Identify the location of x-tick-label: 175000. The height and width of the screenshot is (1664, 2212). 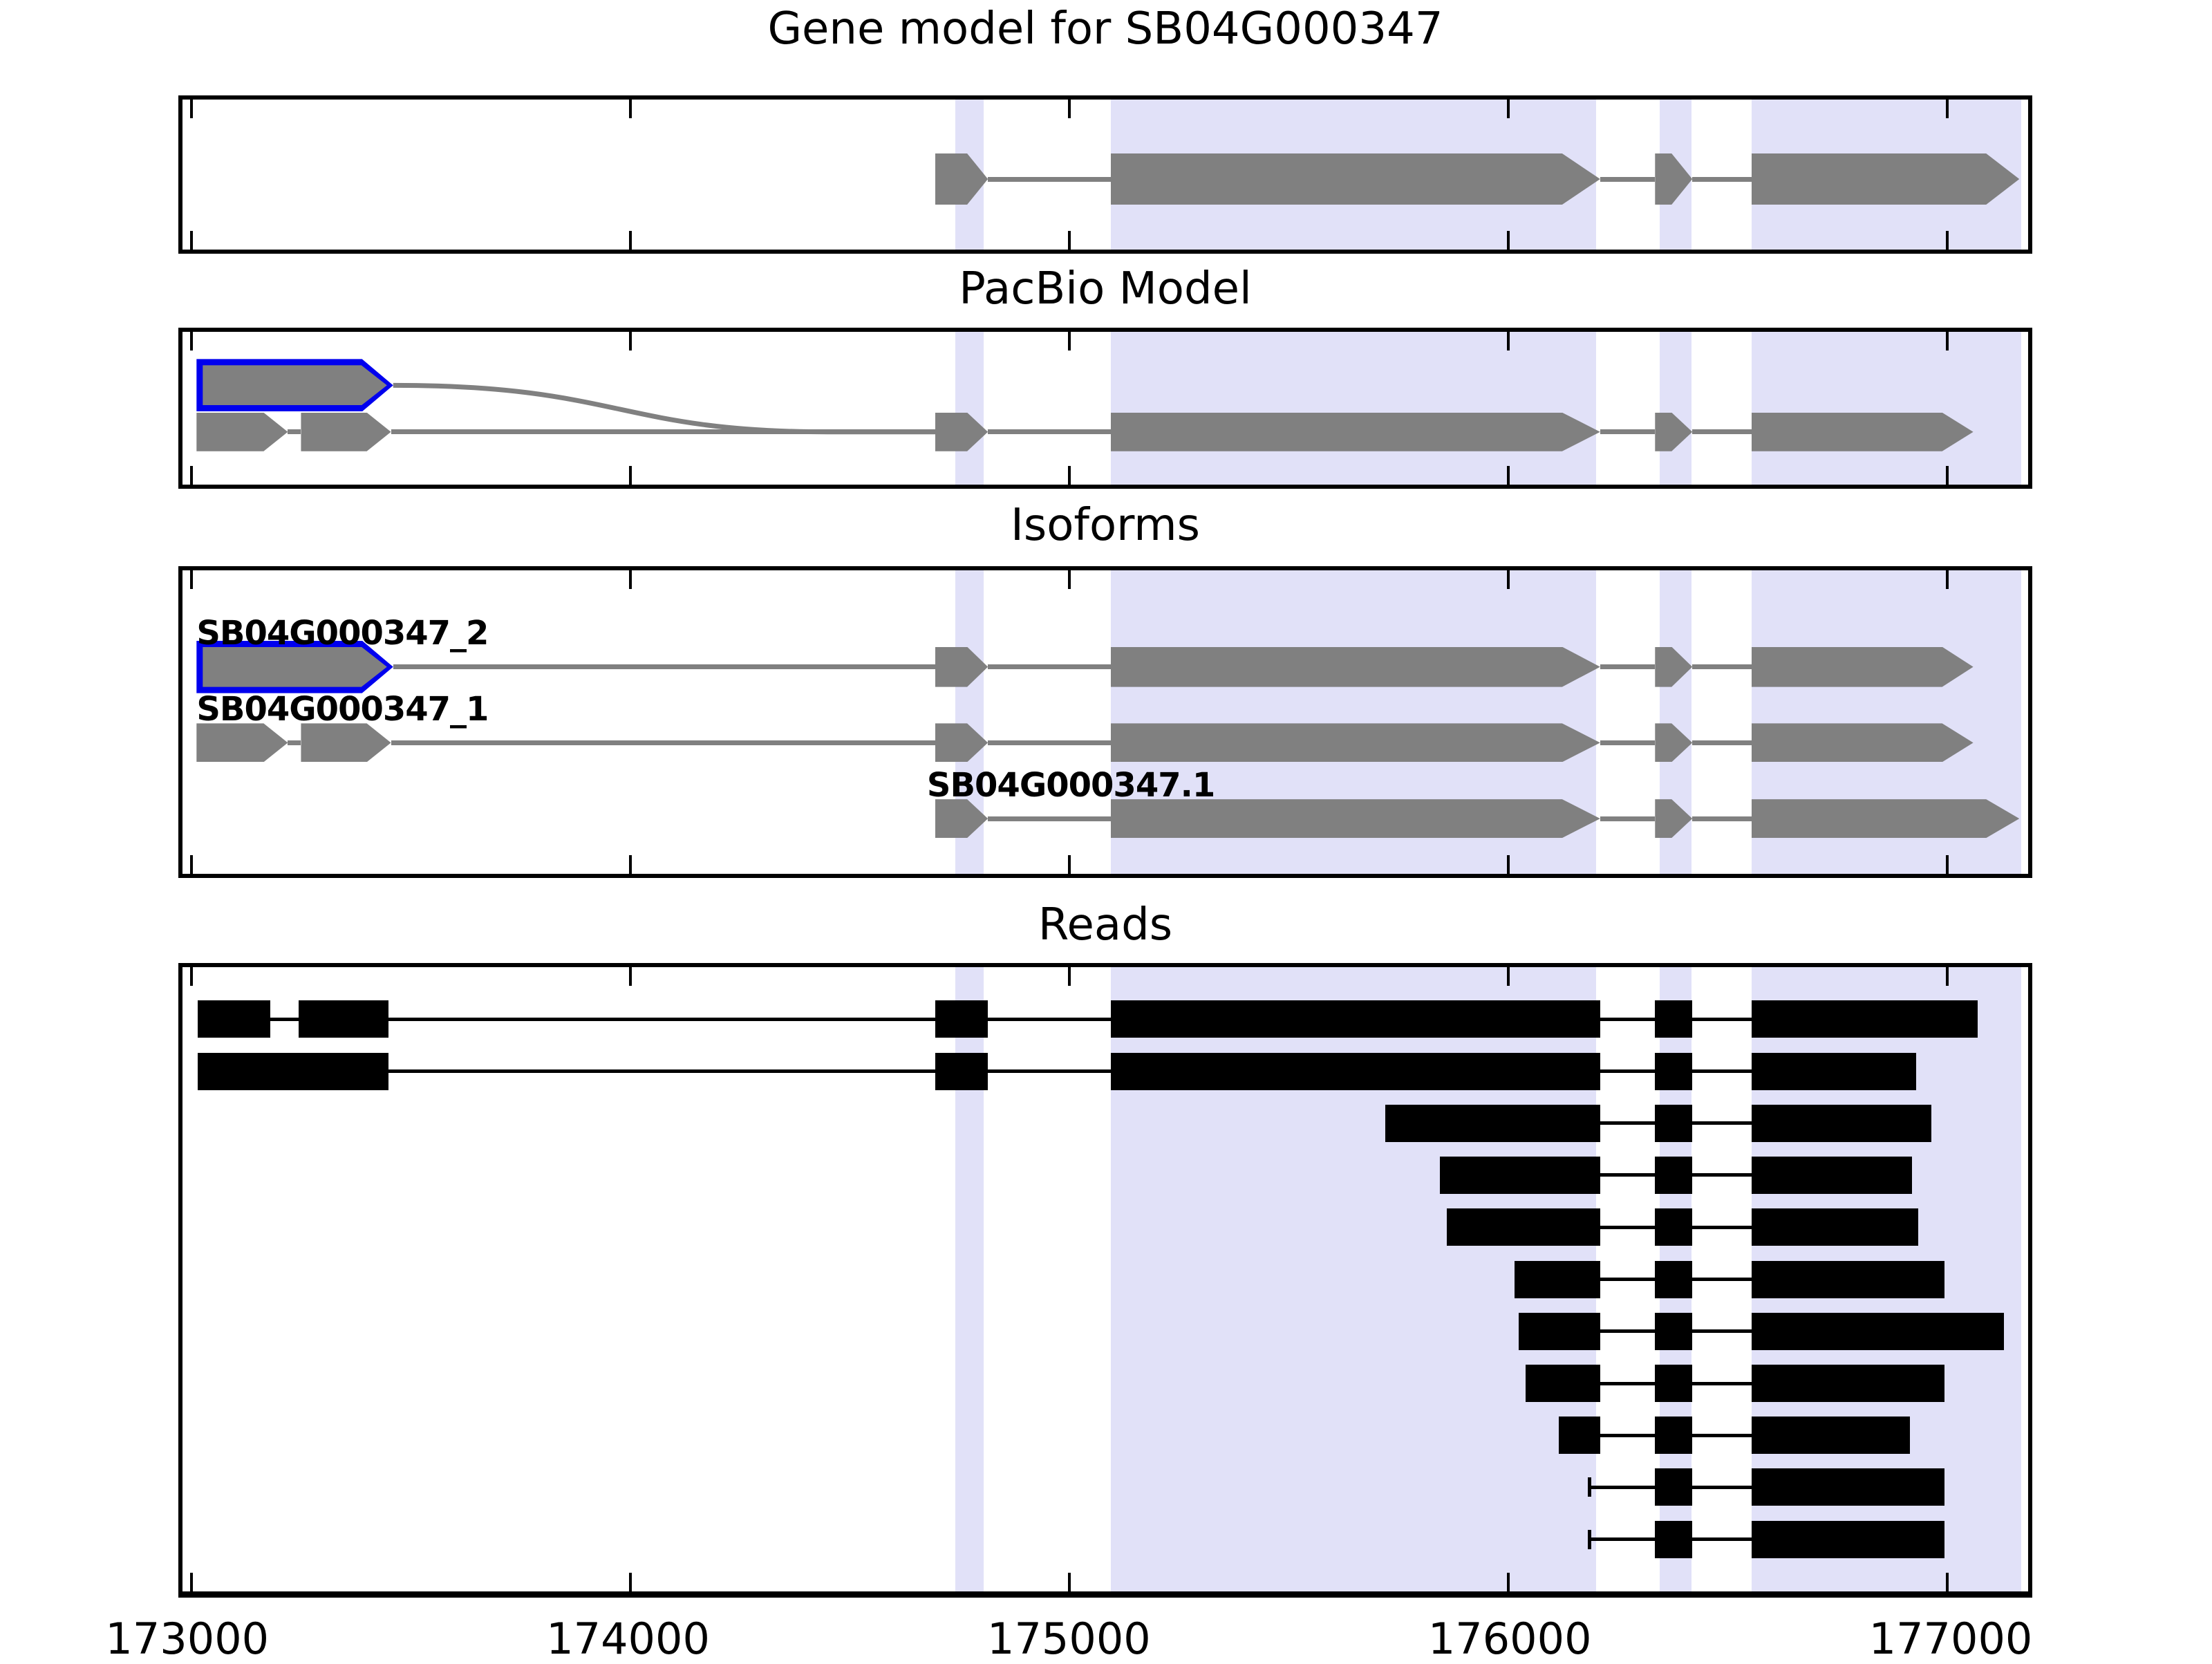
(1069, 1639).